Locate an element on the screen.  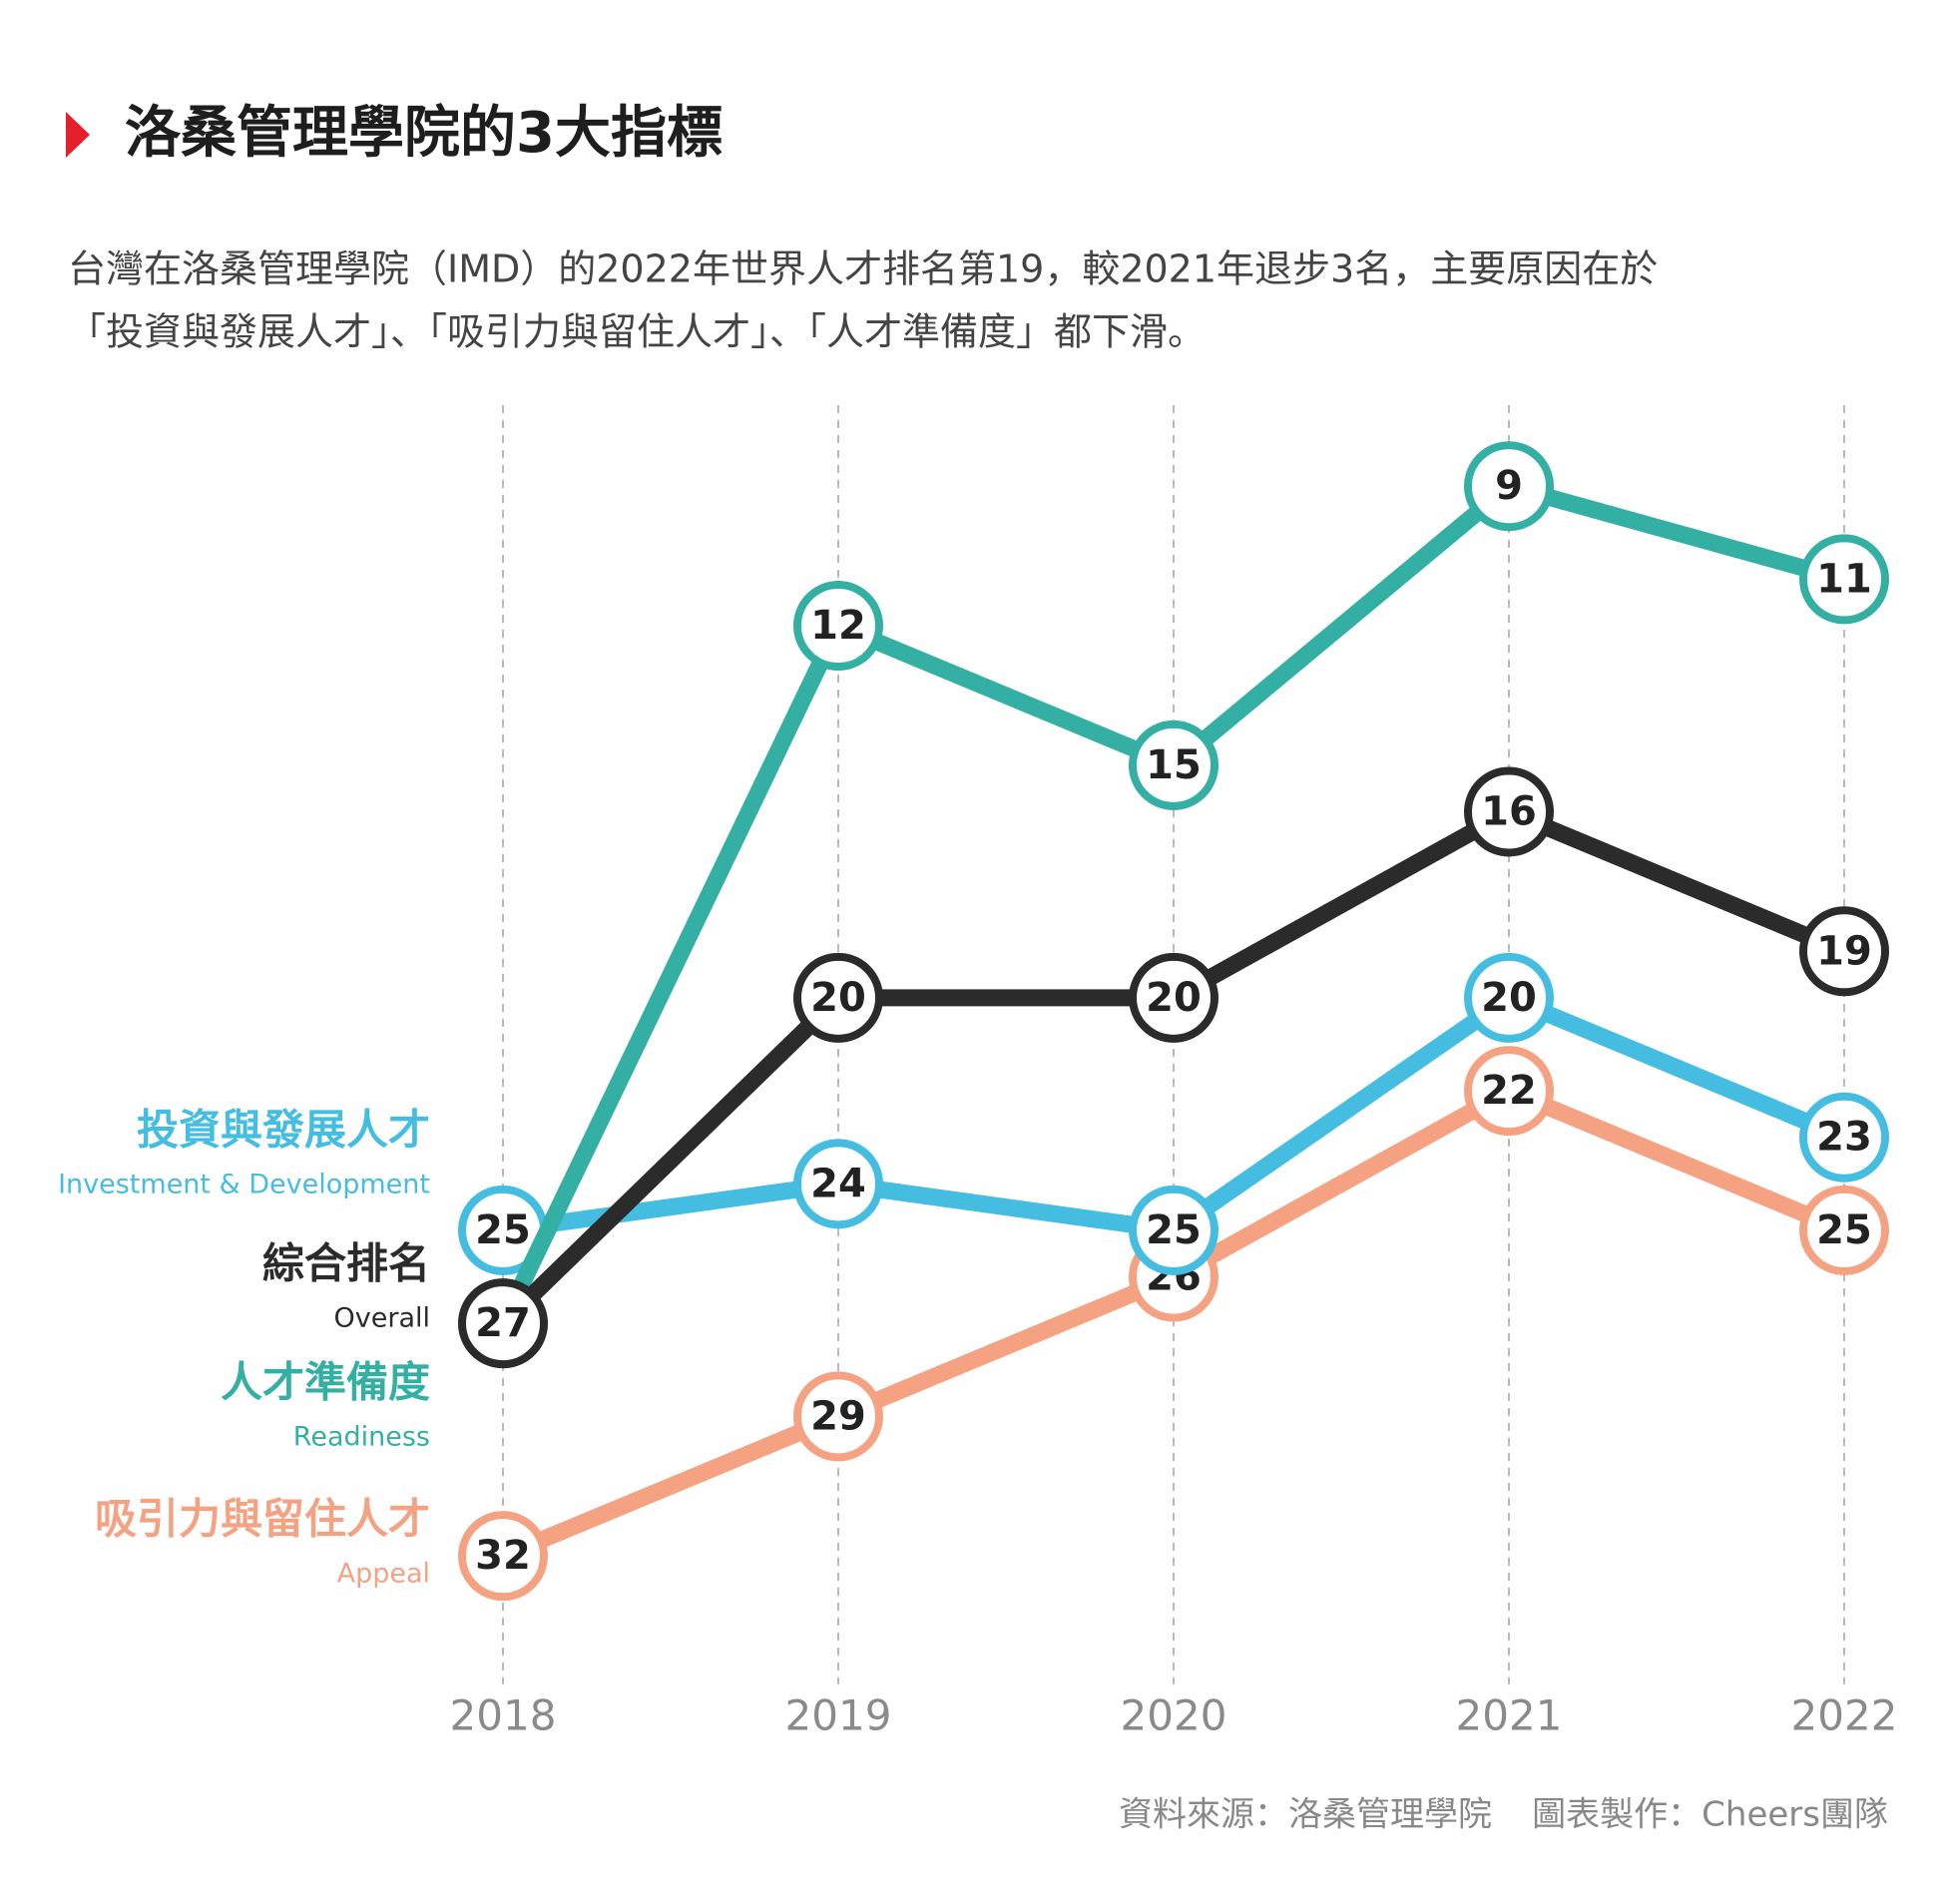
data-label: 27 is located at coordinates (503, 1323).